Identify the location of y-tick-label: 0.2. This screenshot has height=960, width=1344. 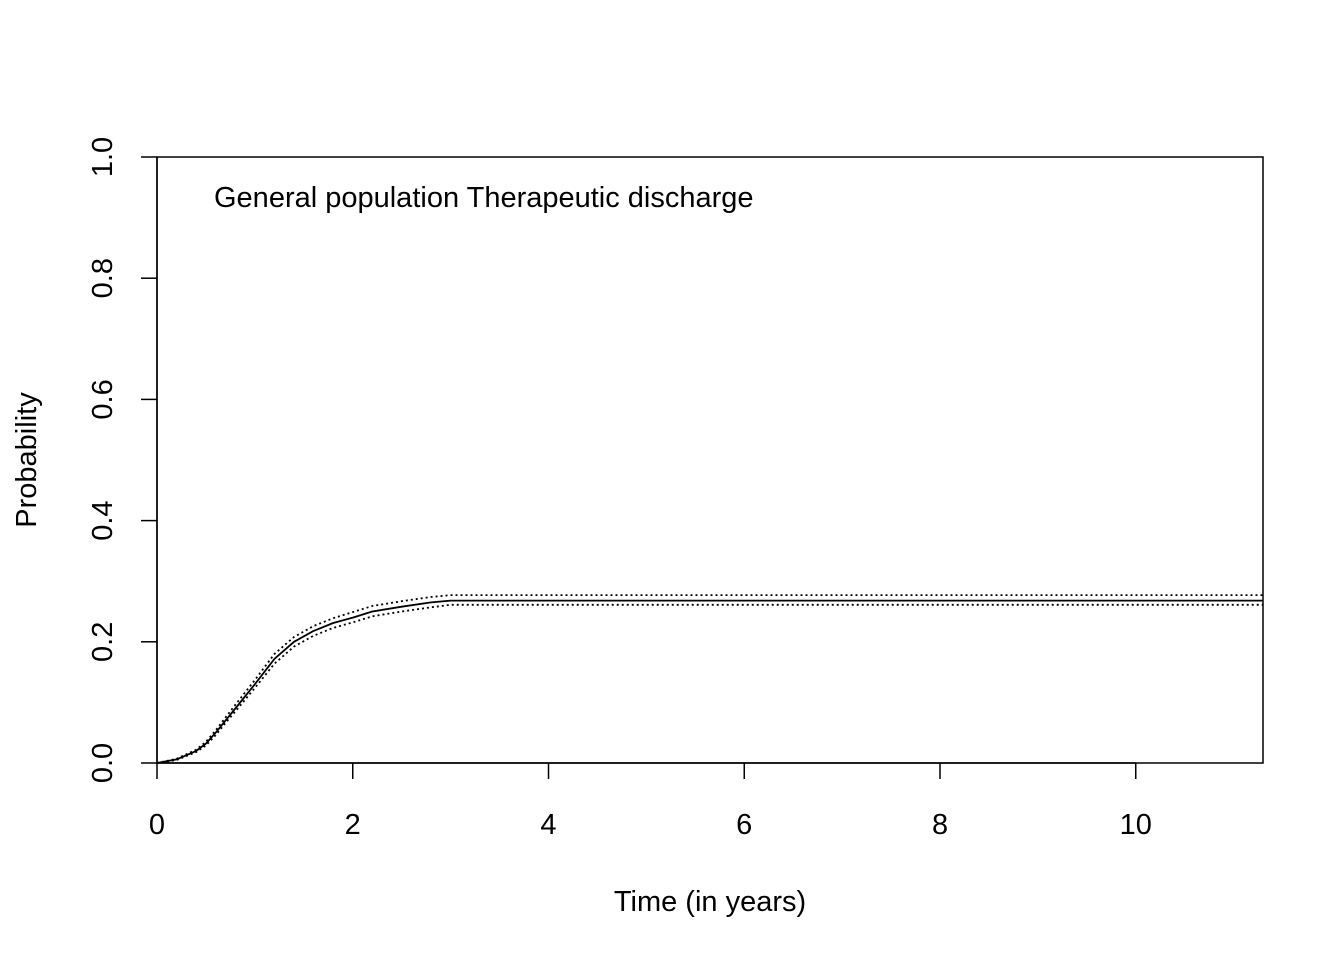
(103, 642).